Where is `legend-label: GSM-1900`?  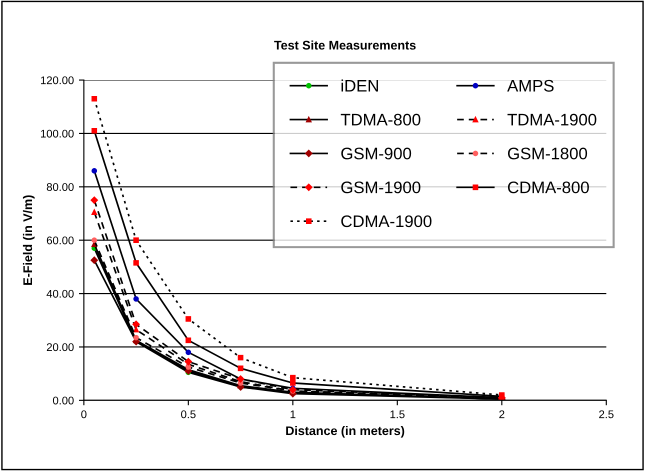 legend-label: GSM-1900 is located at coordinates (380, 187).